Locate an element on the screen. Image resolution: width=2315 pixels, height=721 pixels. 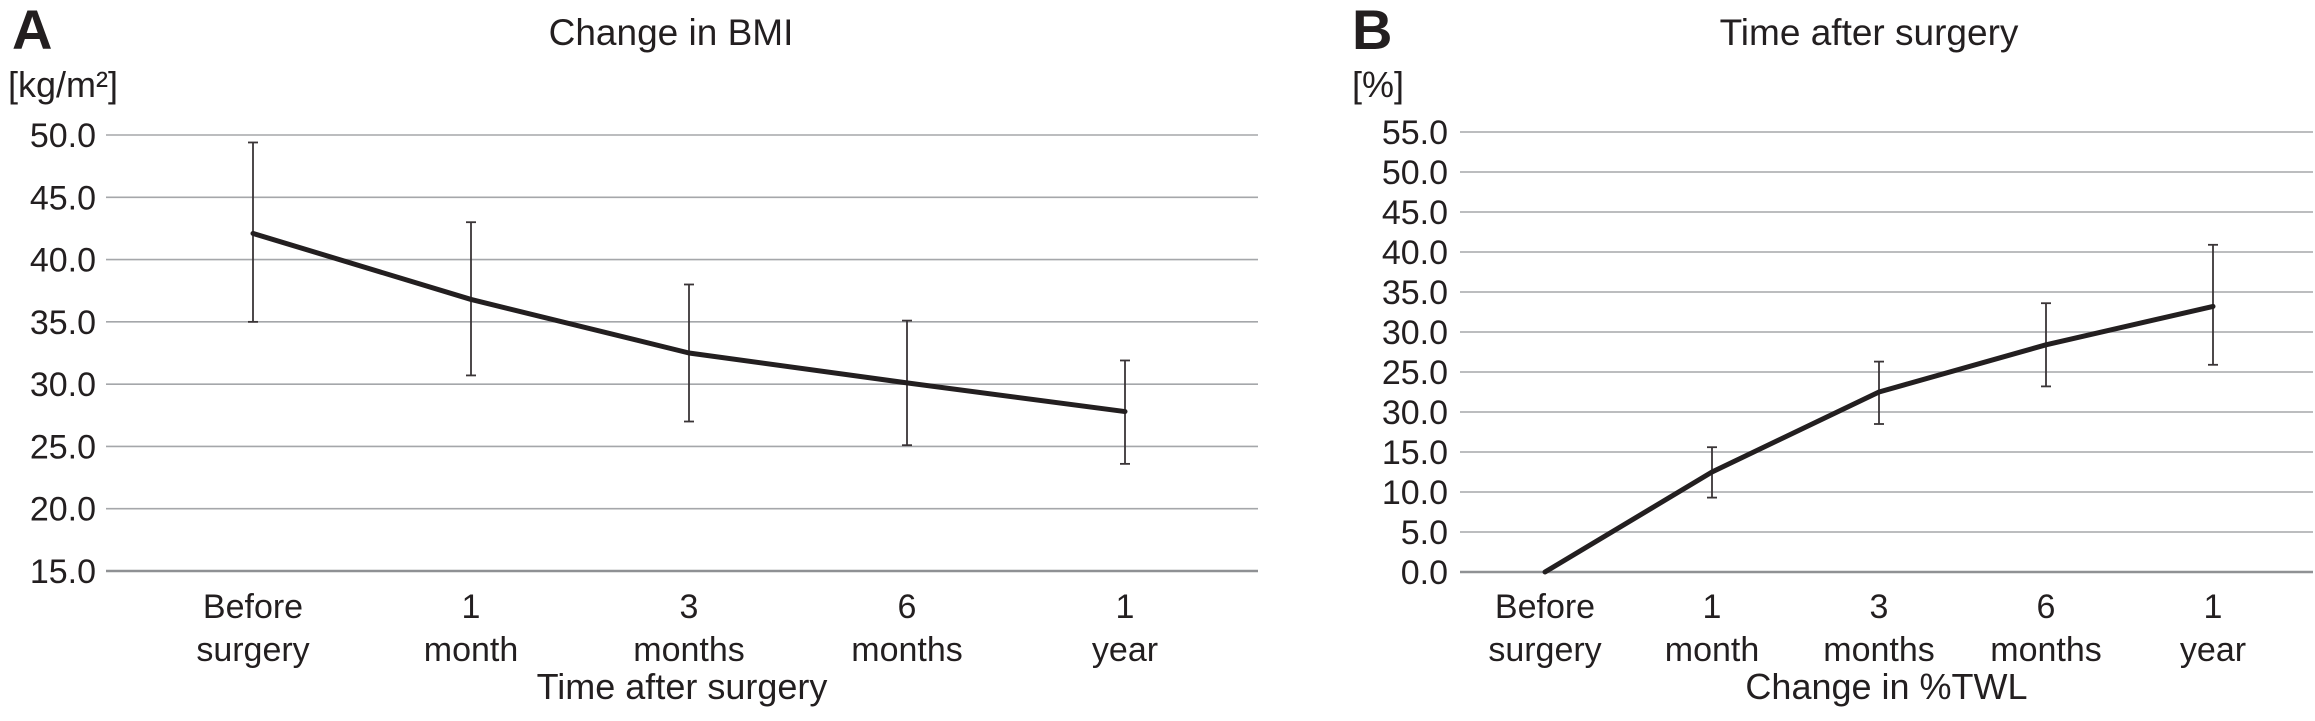
panel-b-title: Time after surgery is located at coordinates (1869, 32).